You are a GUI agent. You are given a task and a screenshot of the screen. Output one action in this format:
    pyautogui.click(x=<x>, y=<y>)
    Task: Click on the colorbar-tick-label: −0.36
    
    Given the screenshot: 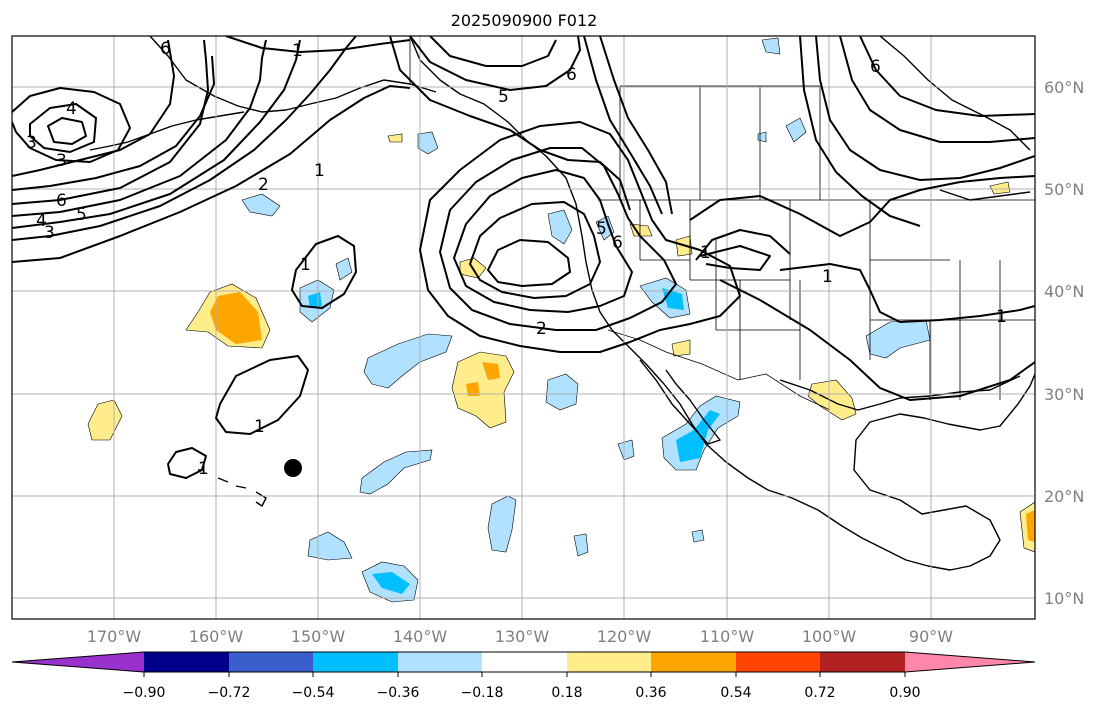 What is the action you would take?
    pyautogui.click(x=398, y=693)
    